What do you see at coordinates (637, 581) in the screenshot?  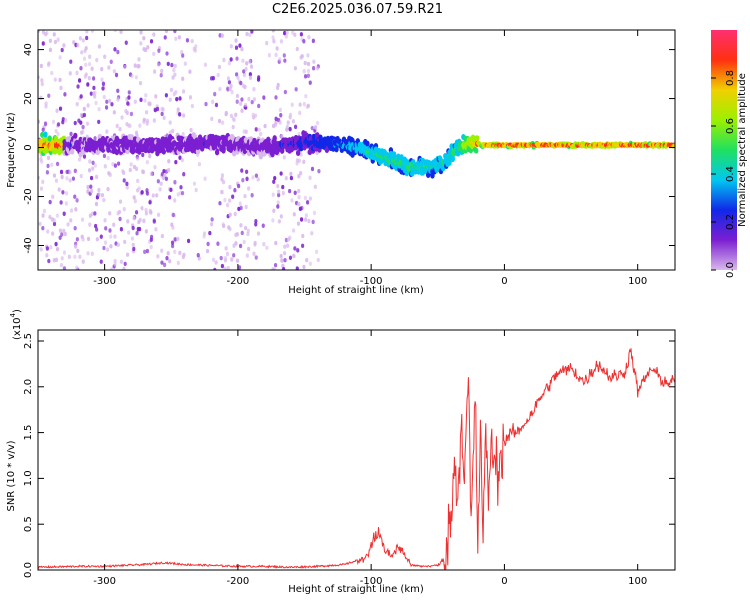 I see `snr-x-tick-label: 100` at bounding box center [637, 581].